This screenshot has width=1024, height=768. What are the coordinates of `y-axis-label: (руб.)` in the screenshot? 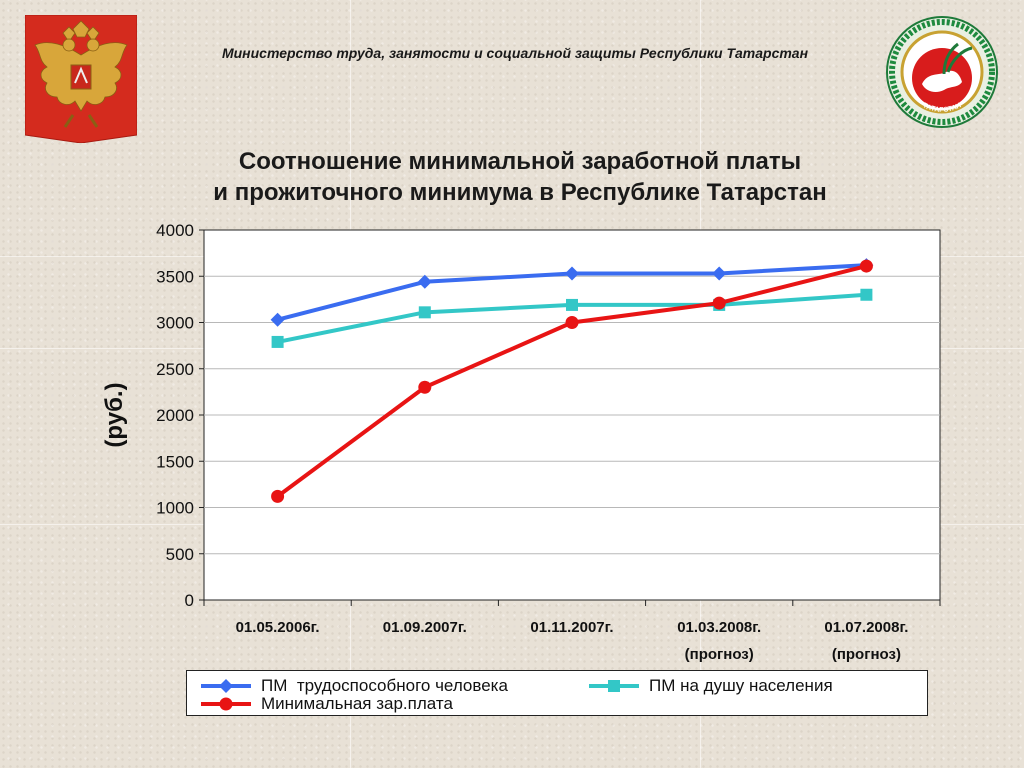 It's located at (114, 414).